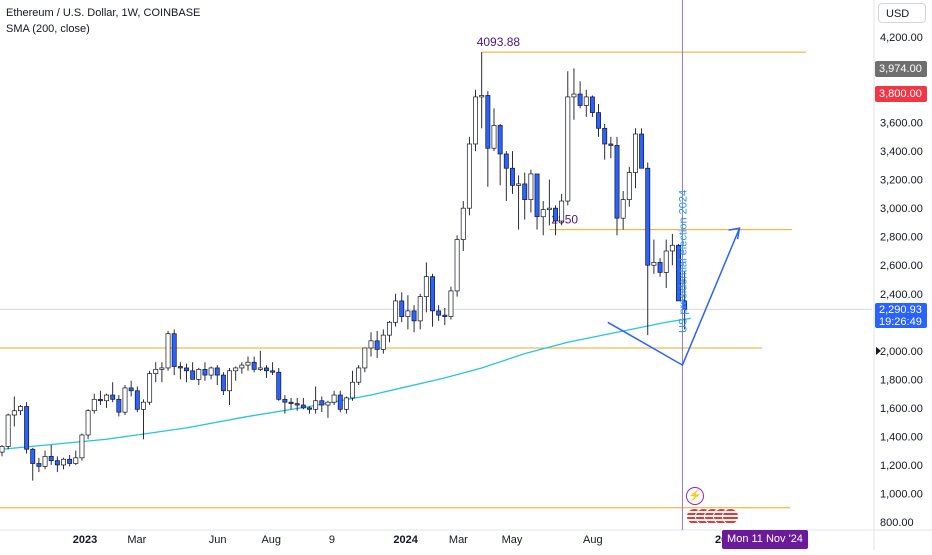  What do you see at coordinates (901, 238) in the screenshot?
I see `y-tick-label: 2,800.00` at bounding box center [901, 238].